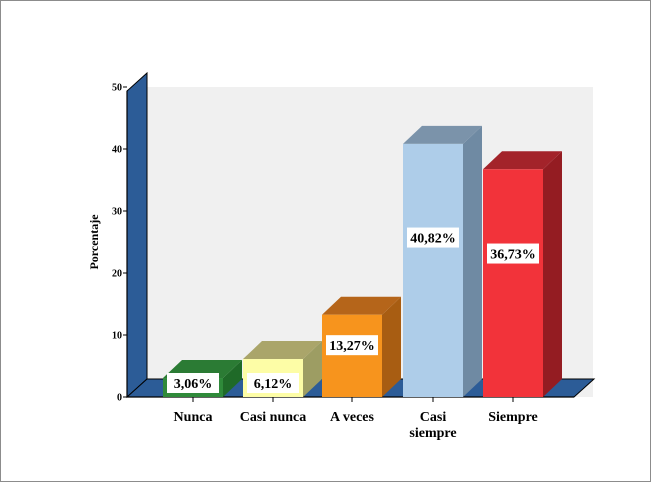 The image size is (651, 483). What do you see at coordinates (119, 398) in the screenshot?
I see `y-tick-label: 0` at bounding box center [119, 398].